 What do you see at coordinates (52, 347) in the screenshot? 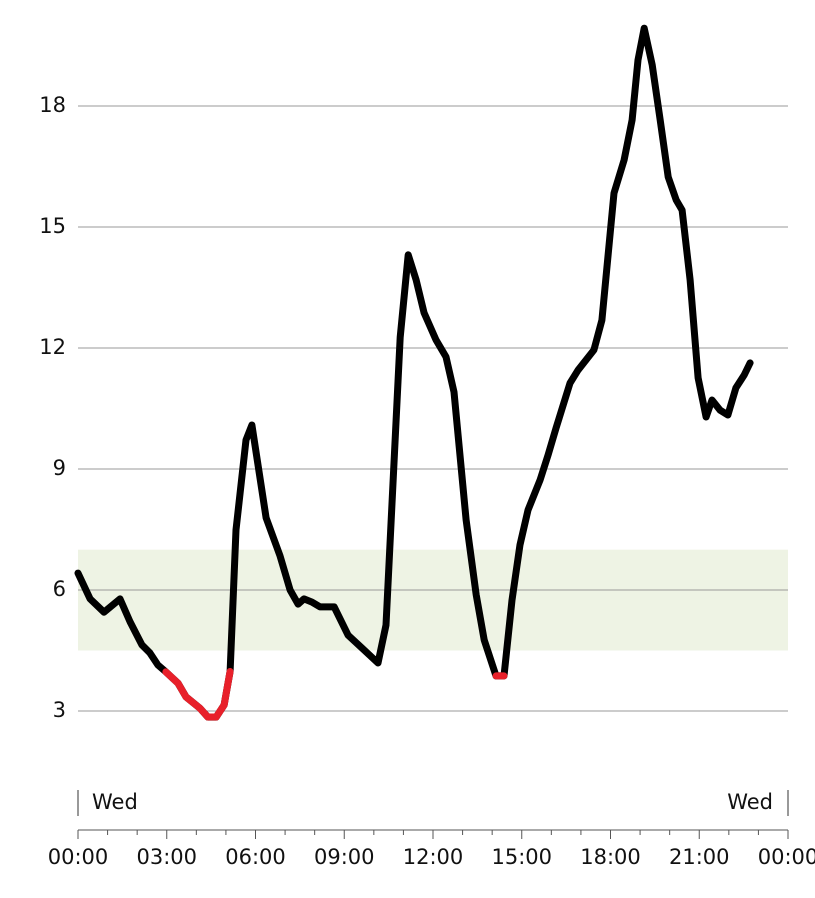
I see `y-tick-label: 12` at bounding box center [52, 347].